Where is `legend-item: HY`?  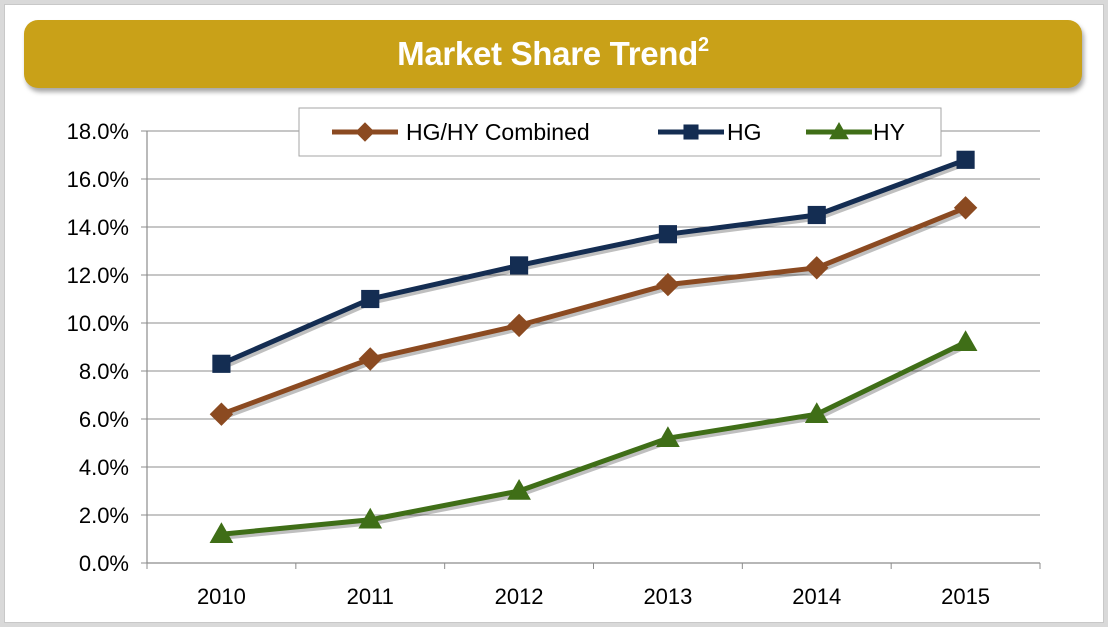
legend-item: HY is located at coordinates (855, 132).